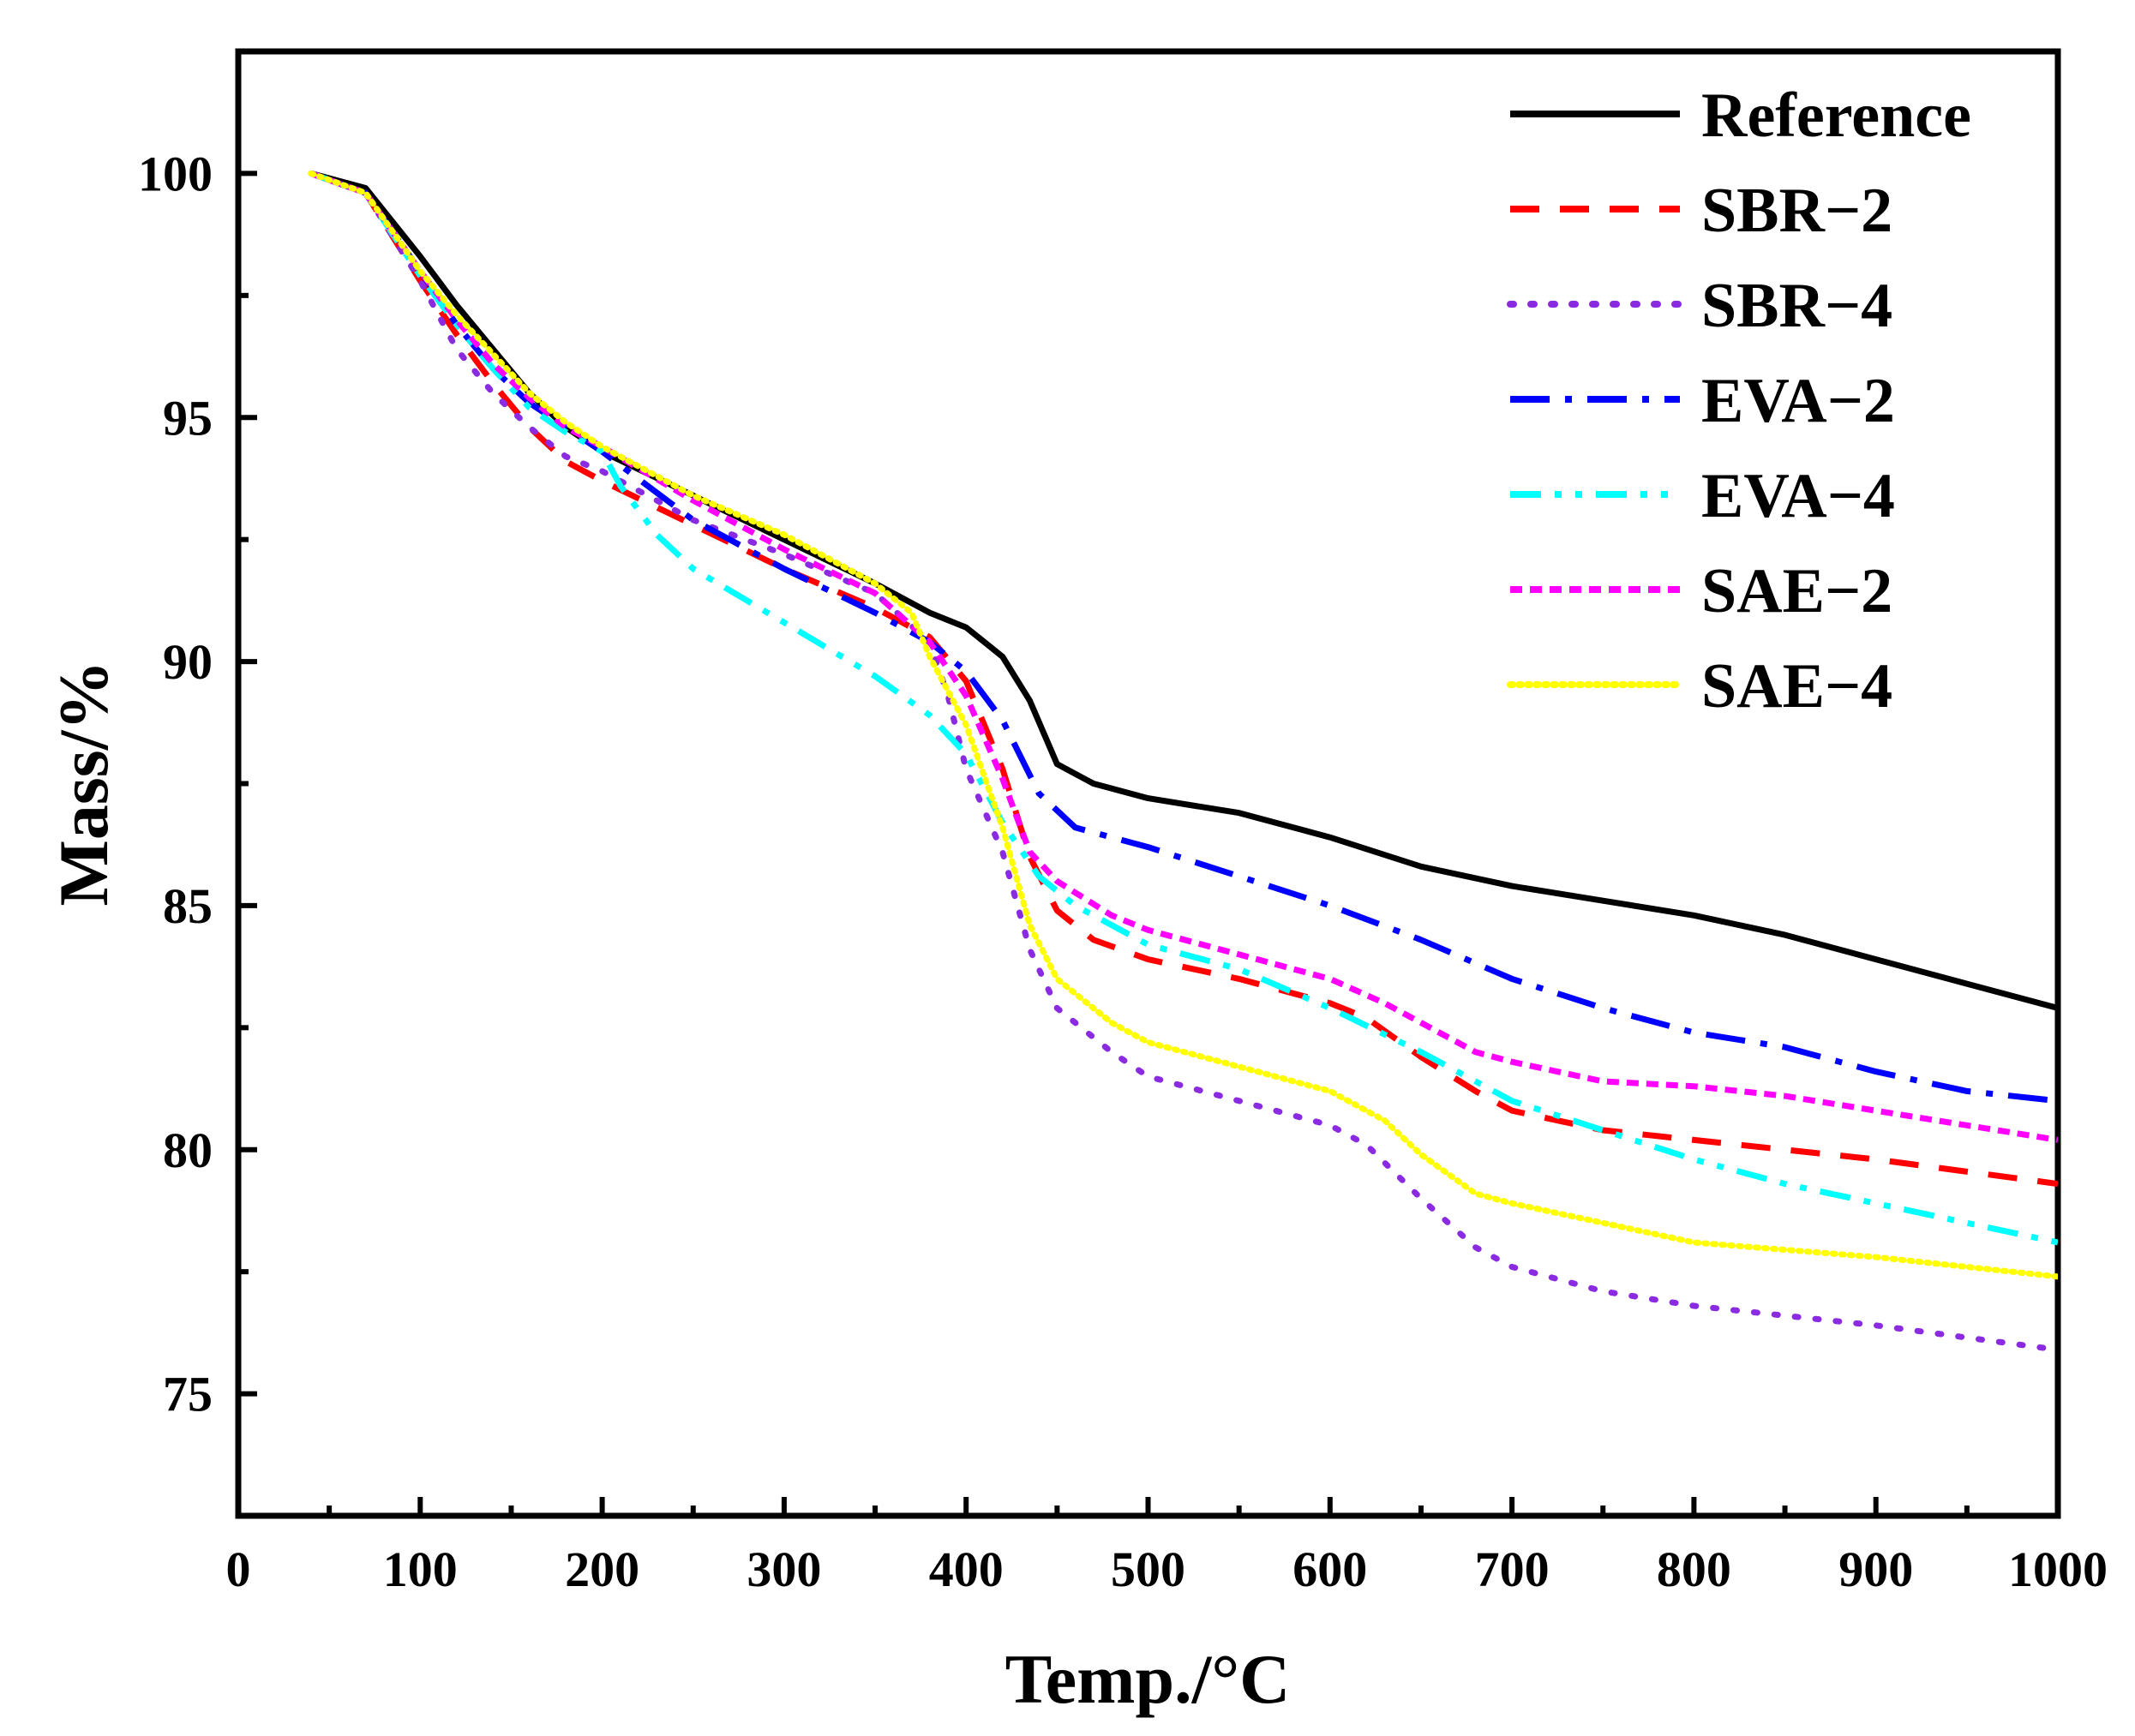  What do you see at coordinates (188, 906) in the screenshot?
I see `y-tick-label: 85` at bounding box center [188, 906].